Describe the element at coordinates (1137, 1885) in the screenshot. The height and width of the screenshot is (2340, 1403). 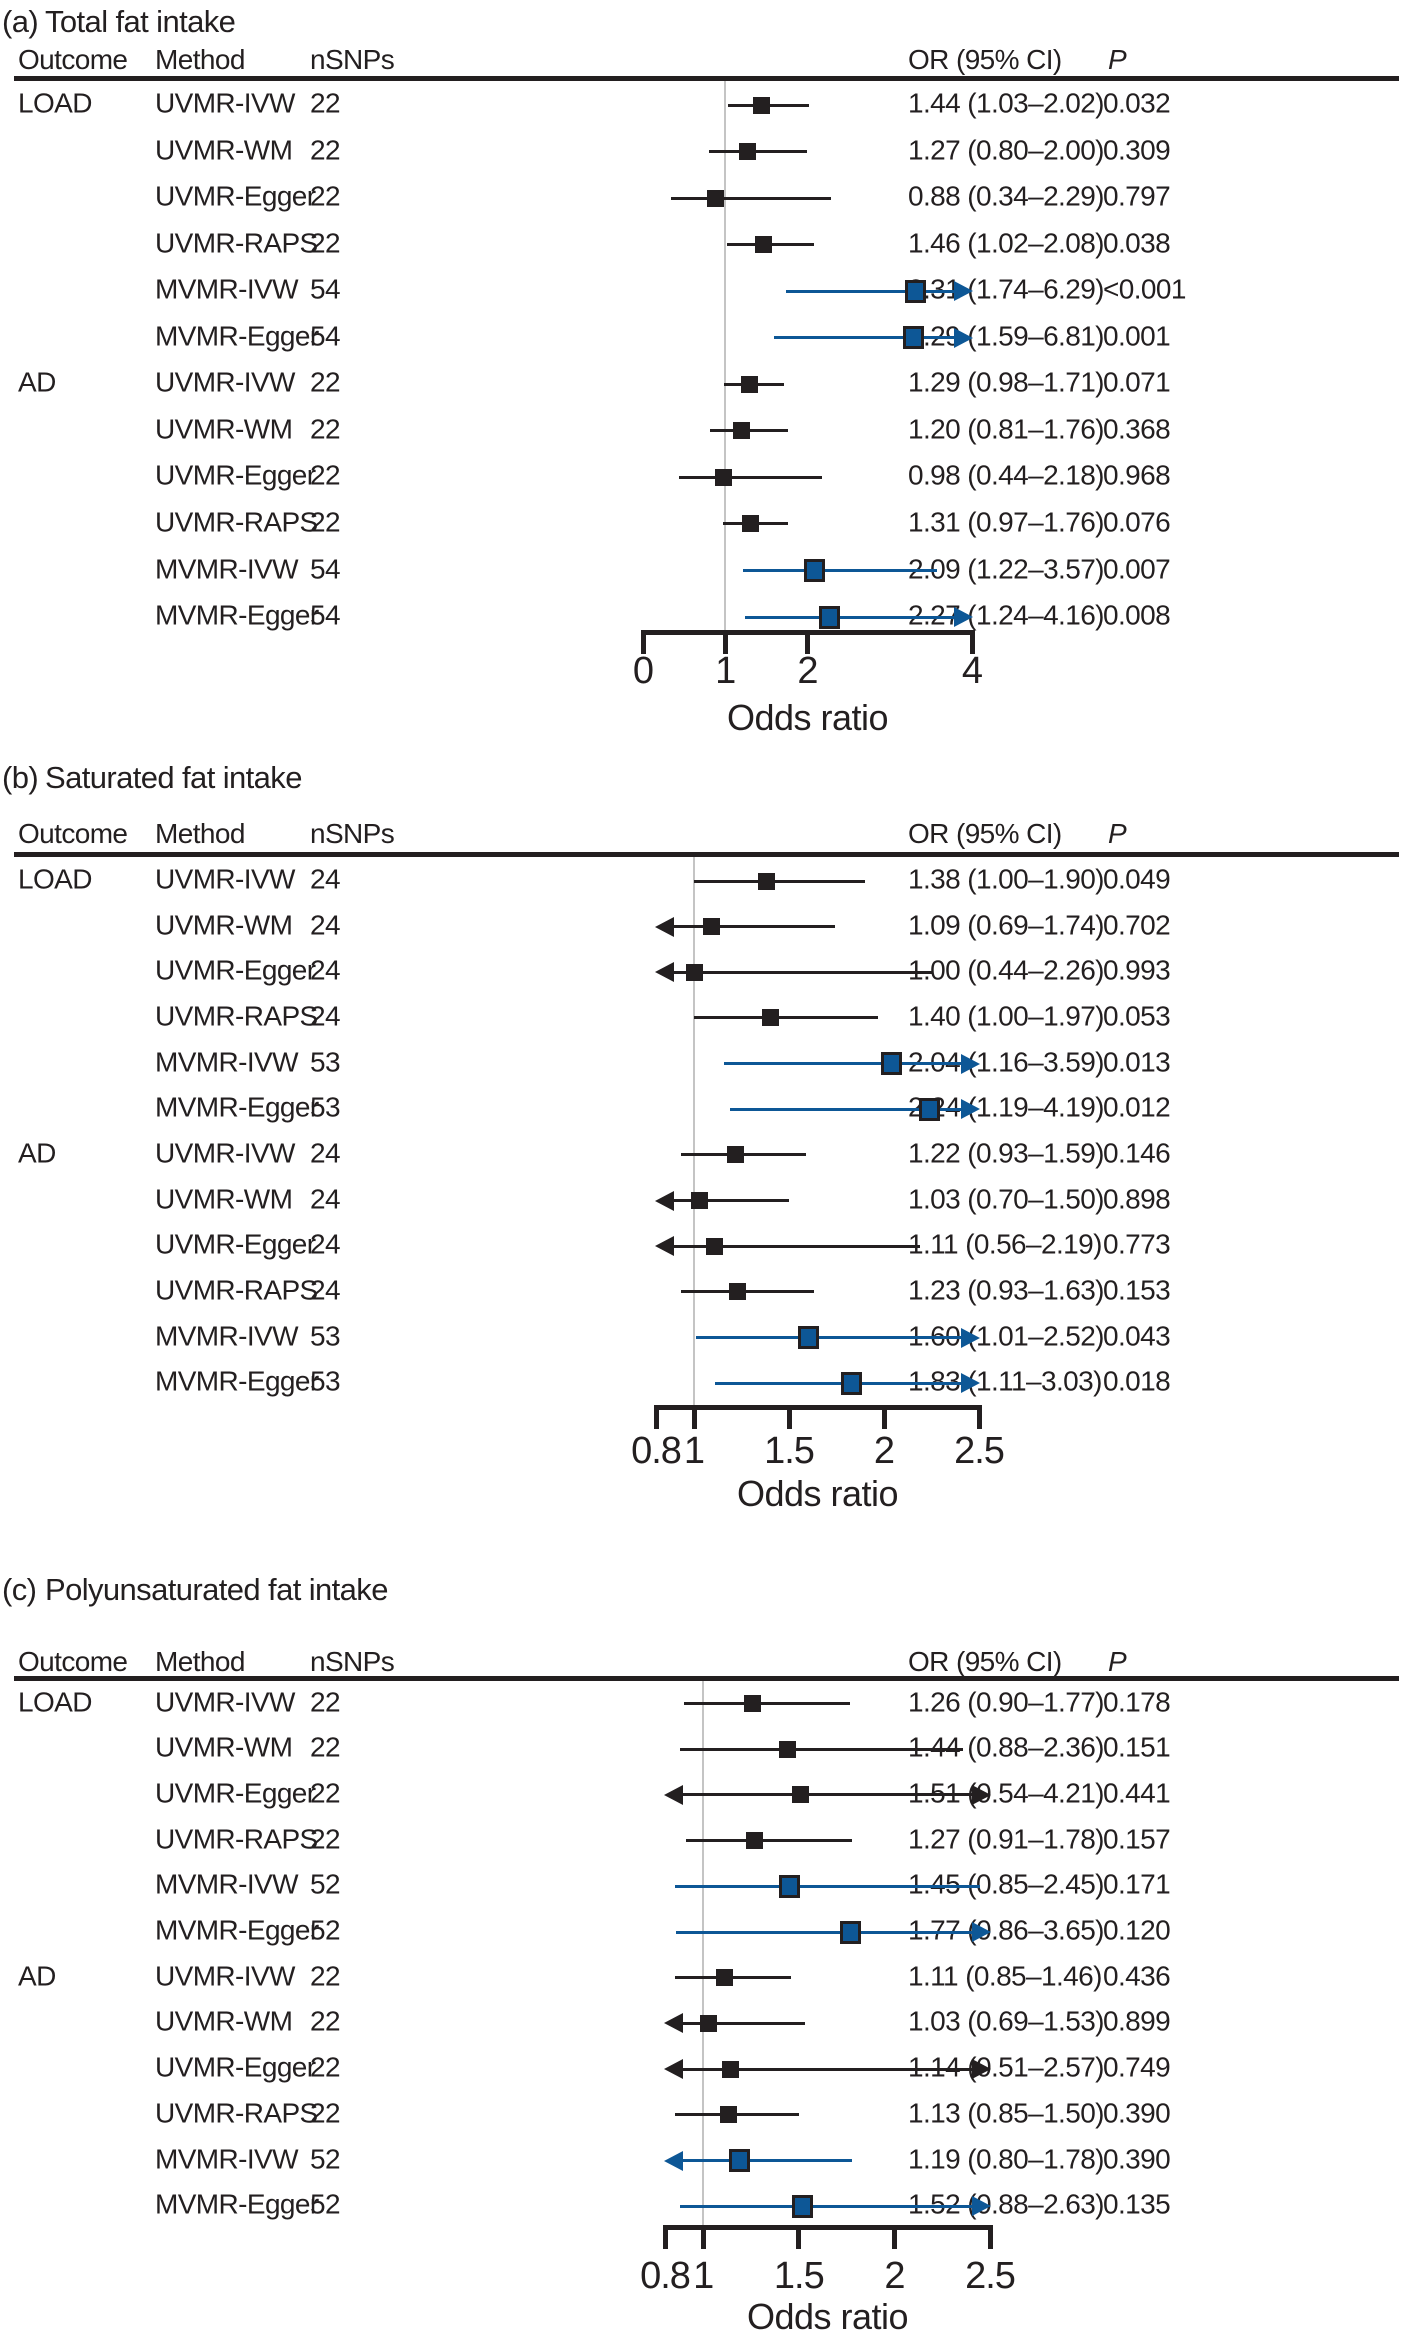
I see `p-value: 0.171` at that location.